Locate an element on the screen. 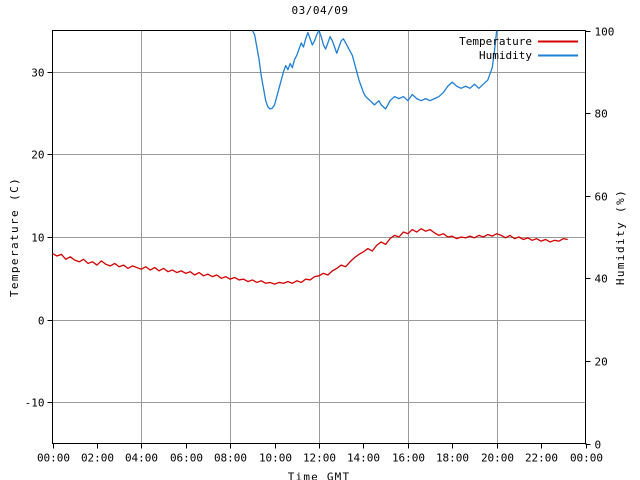 The width and height of the screenshot is (640, 480). x-tick-label: 18:00 is located at coordinates (452, 458).